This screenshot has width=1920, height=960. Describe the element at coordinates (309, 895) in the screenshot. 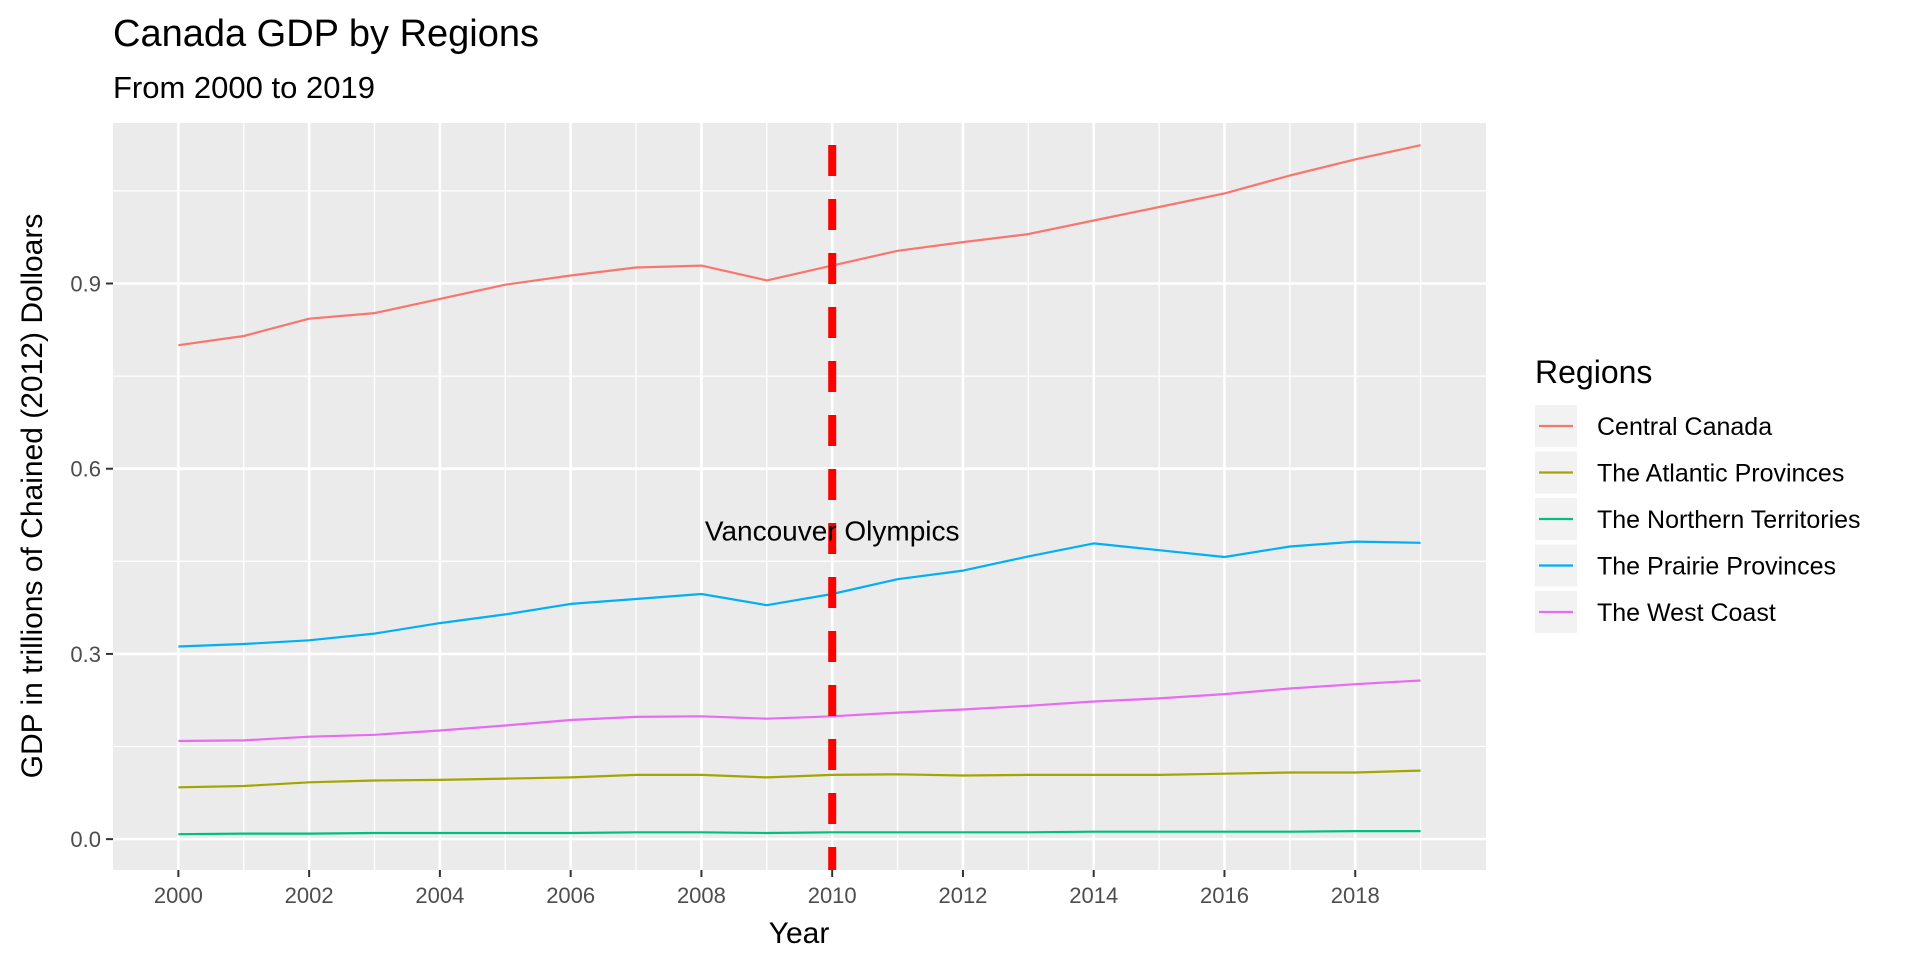

I see `x-tick-label: 2002` at that location.